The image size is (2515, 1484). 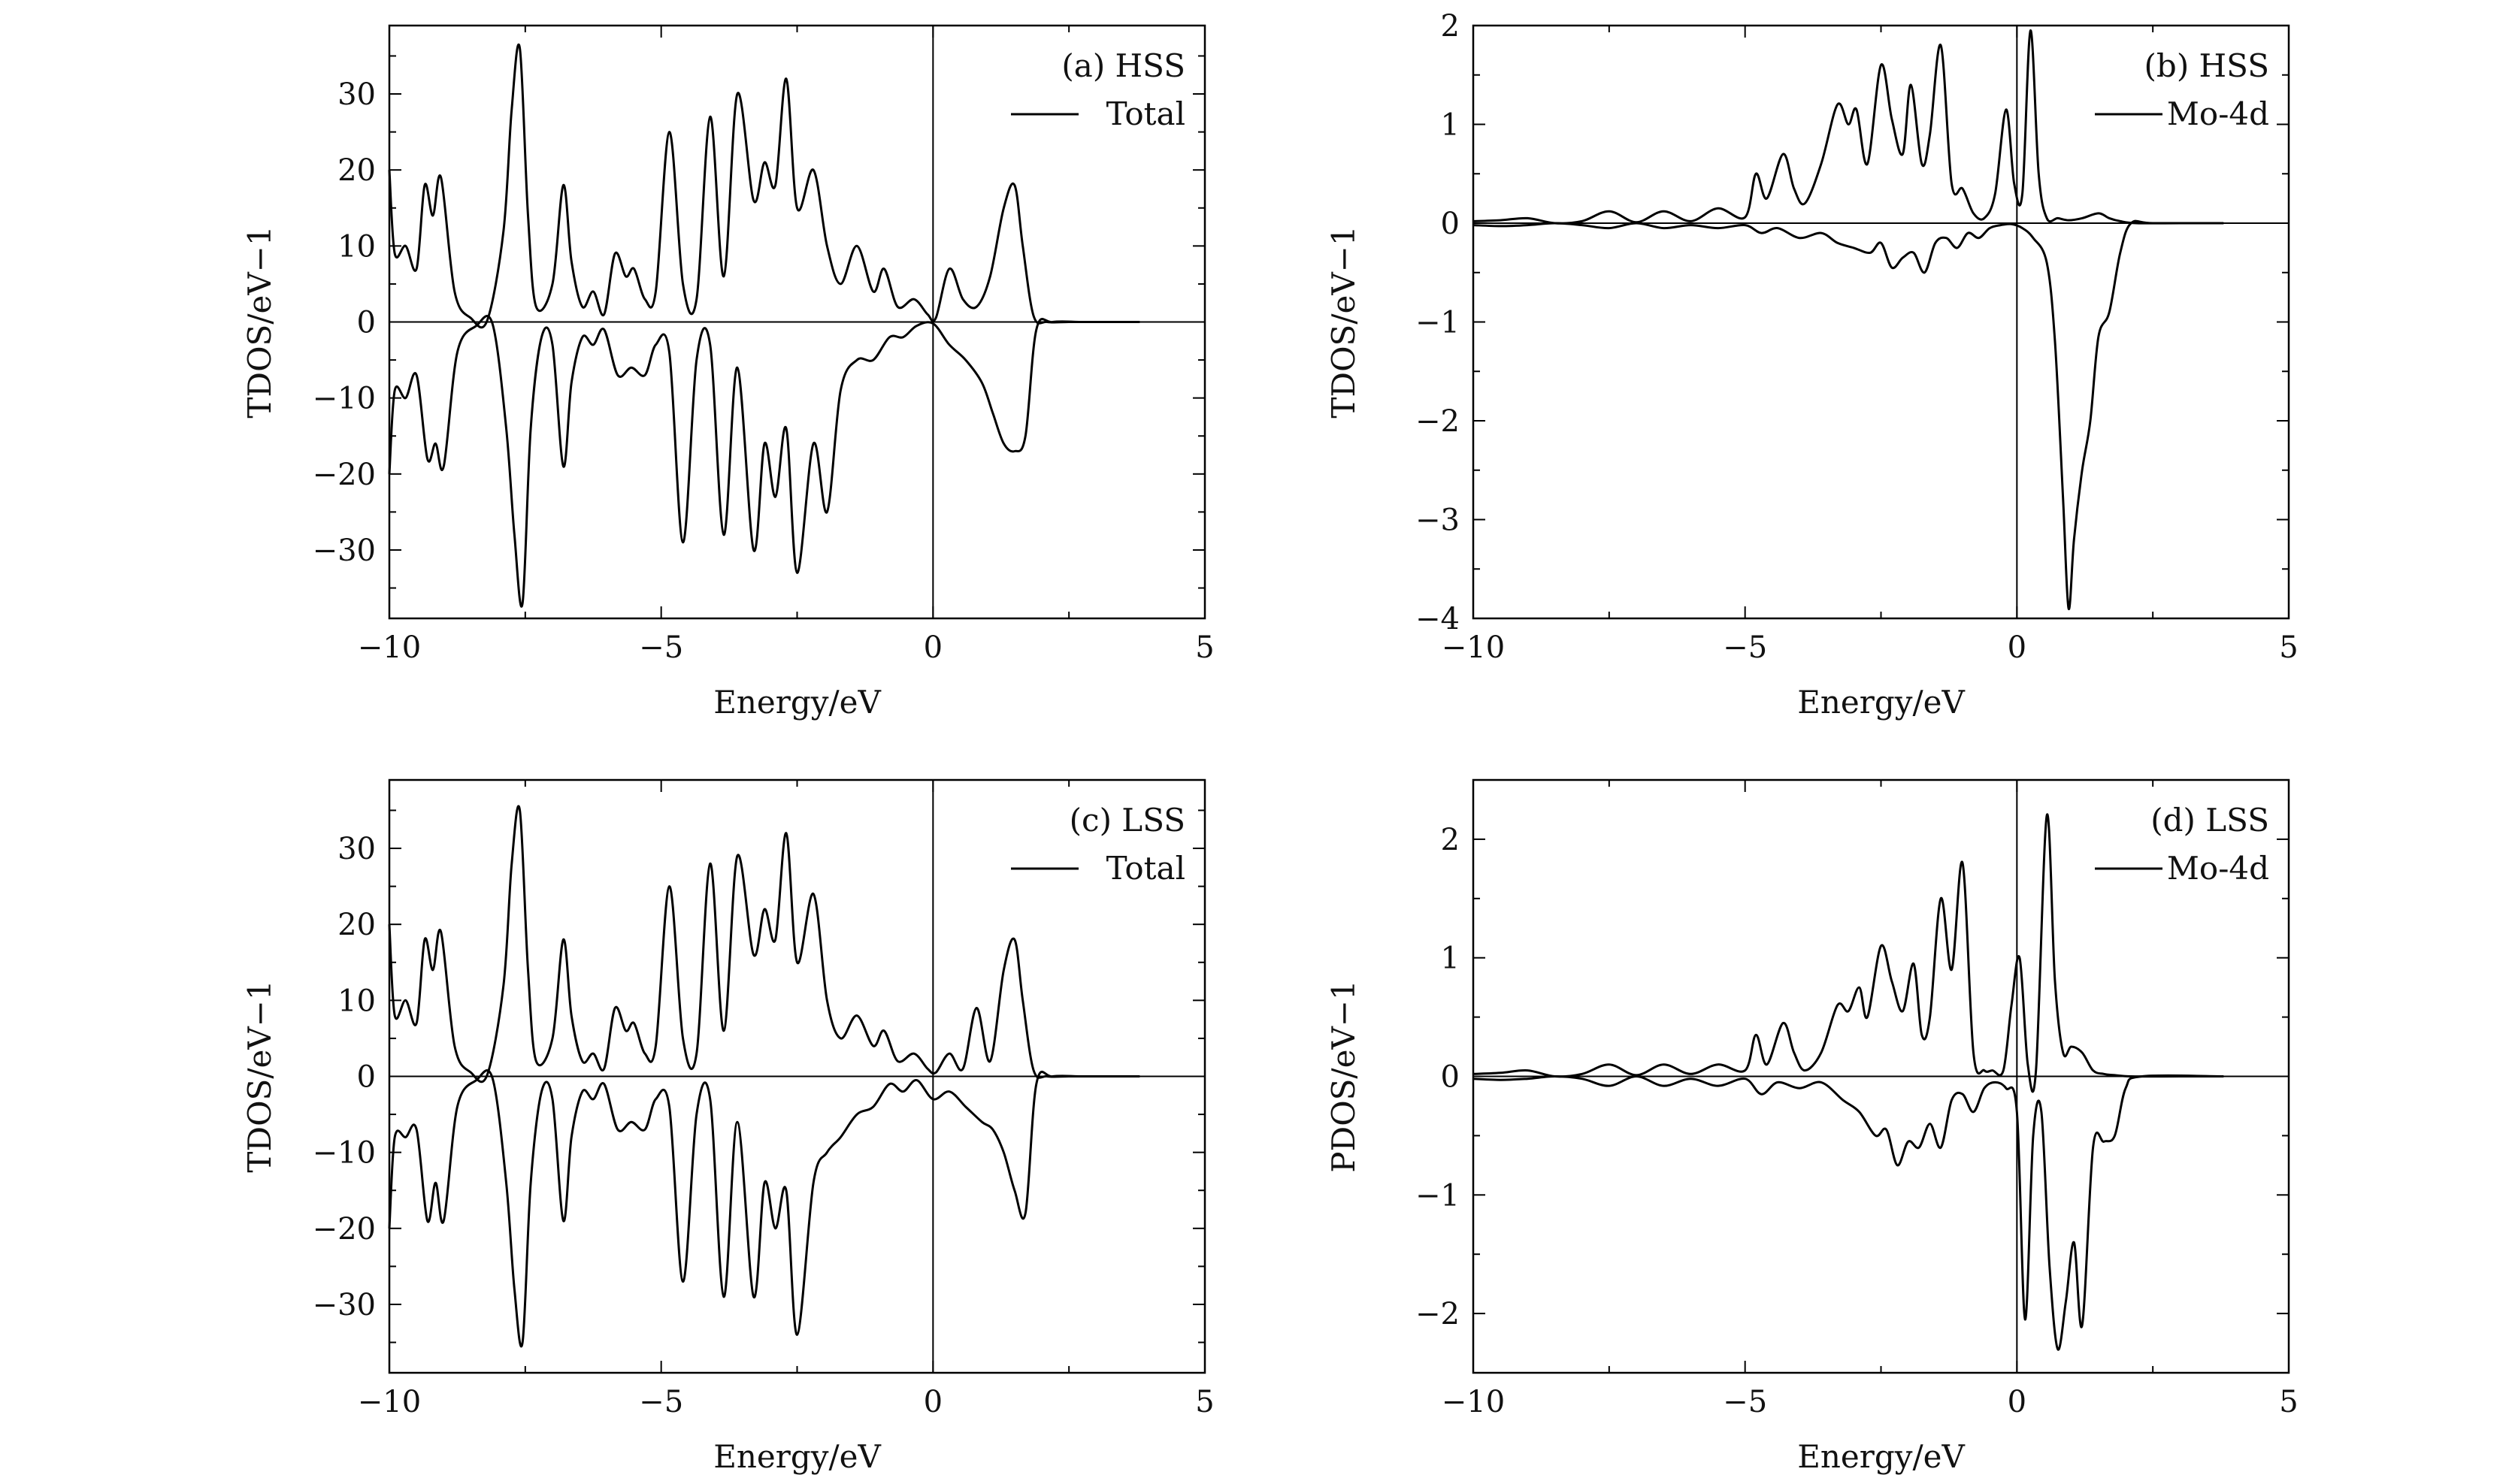 I want to click on panel-label: (d) LSS, so click(x=2209, y=820).